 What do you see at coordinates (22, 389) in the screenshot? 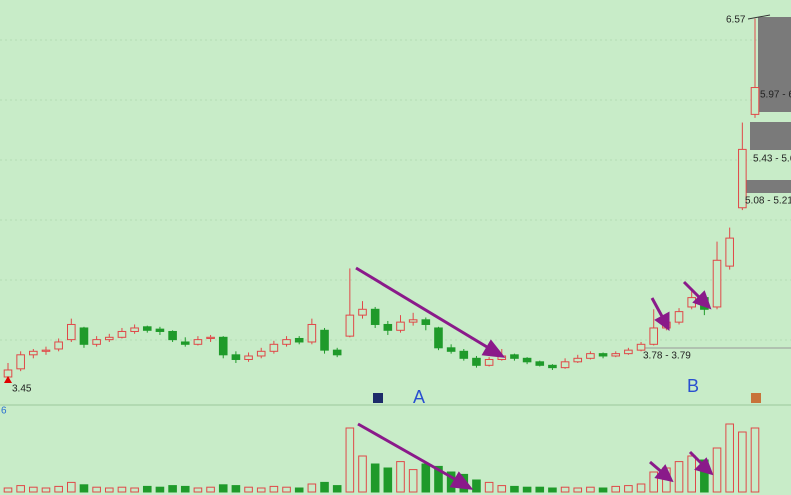
I see `low-label: 3.45` at bounding box center [22, 389].